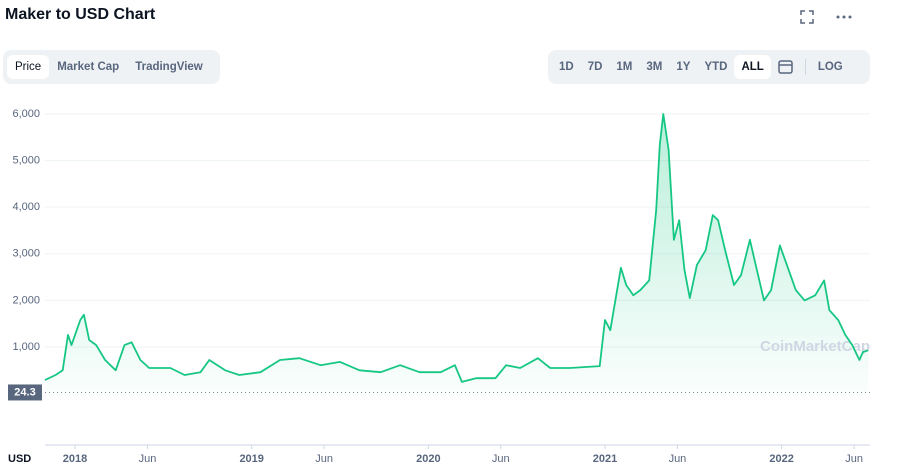  Describe the element at coordinates (624, 67) in the screenshot. I see `range-button: 1M` at that location.